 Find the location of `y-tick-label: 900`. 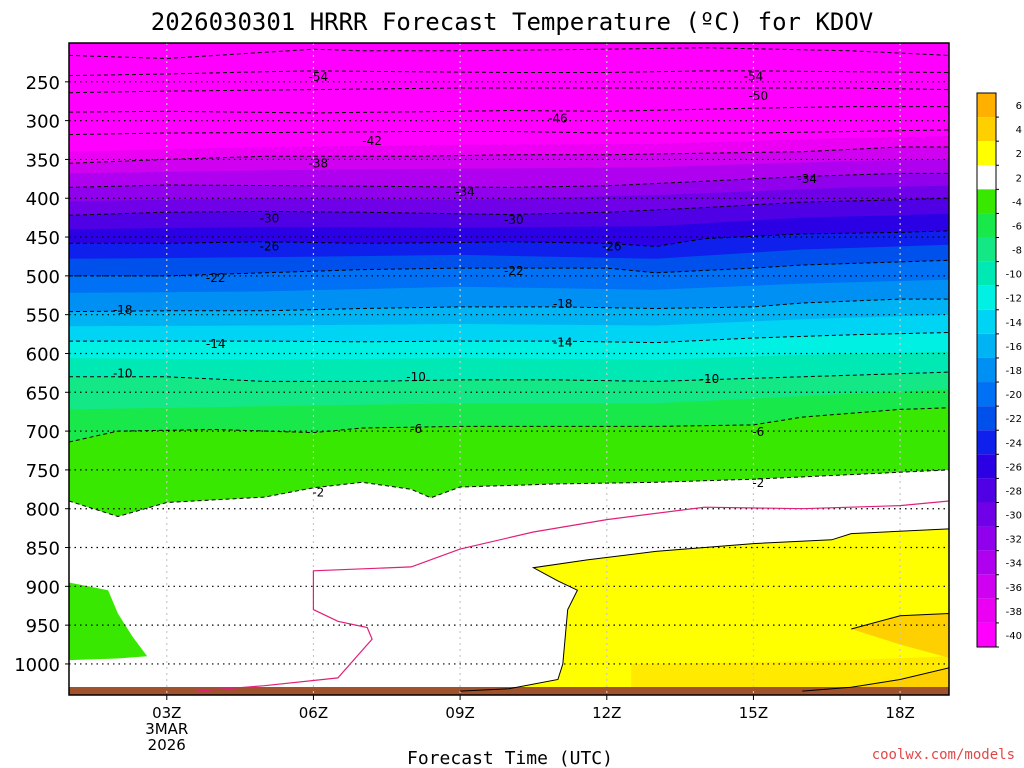

y-tick-label: 900 is located at coordinates (43, 587).